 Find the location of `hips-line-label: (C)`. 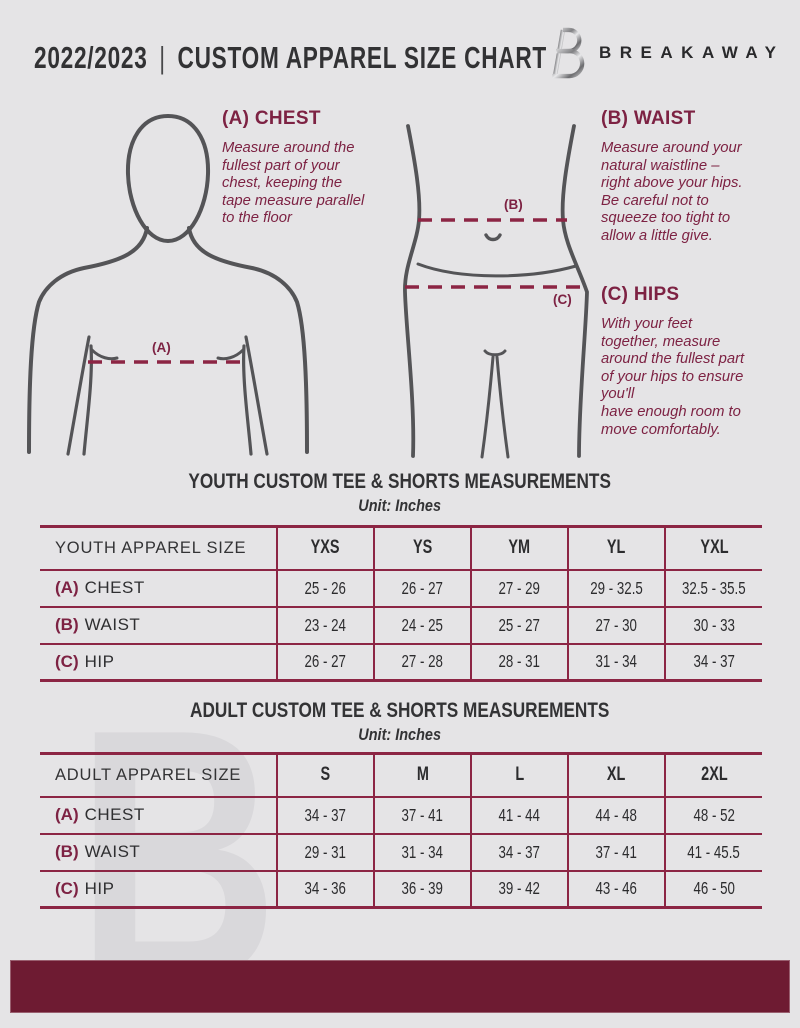

hips-line-label: (C) is located at coordinates (562, 299).